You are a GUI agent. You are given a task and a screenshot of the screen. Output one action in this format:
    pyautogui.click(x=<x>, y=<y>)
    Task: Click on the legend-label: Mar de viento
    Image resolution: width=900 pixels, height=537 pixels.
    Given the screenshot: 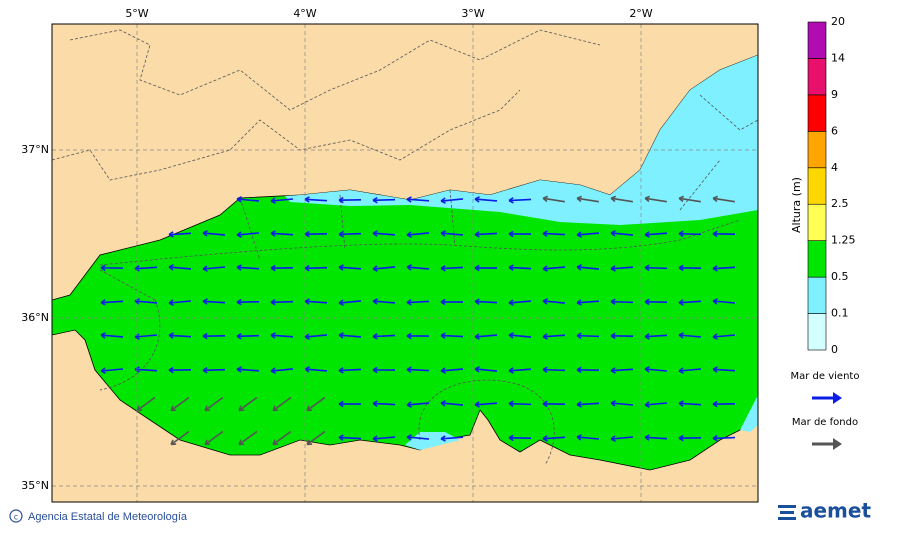 What is the action you would take?
    pyautogui.click(x=825, y=376)
    